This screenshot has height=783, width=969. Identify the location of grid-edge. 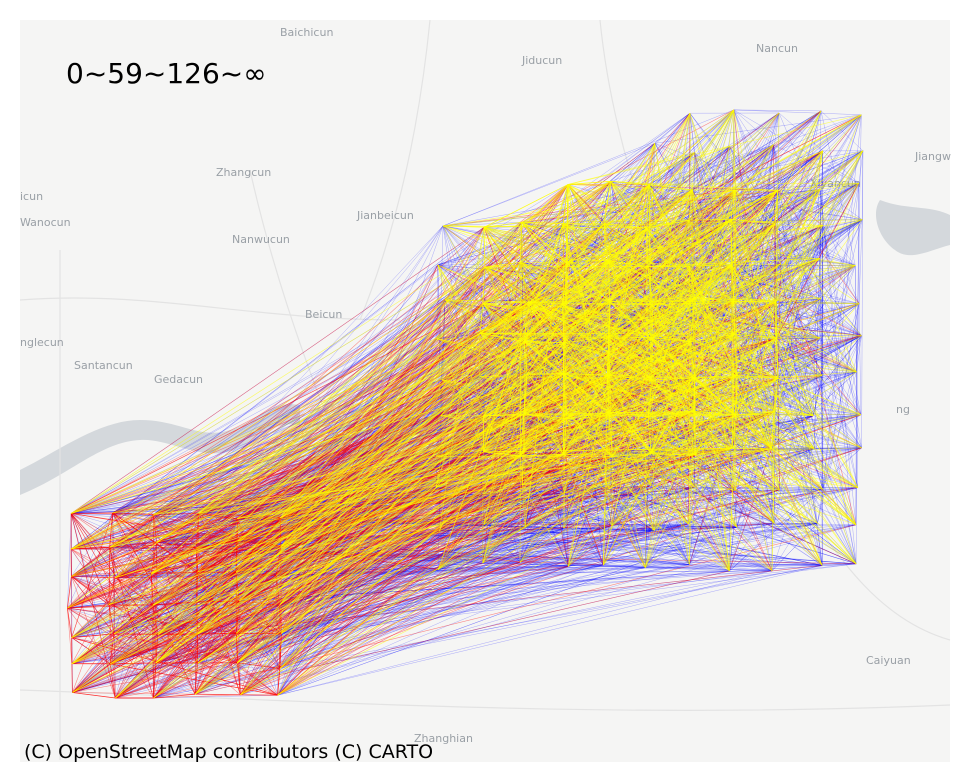
(72, 678).